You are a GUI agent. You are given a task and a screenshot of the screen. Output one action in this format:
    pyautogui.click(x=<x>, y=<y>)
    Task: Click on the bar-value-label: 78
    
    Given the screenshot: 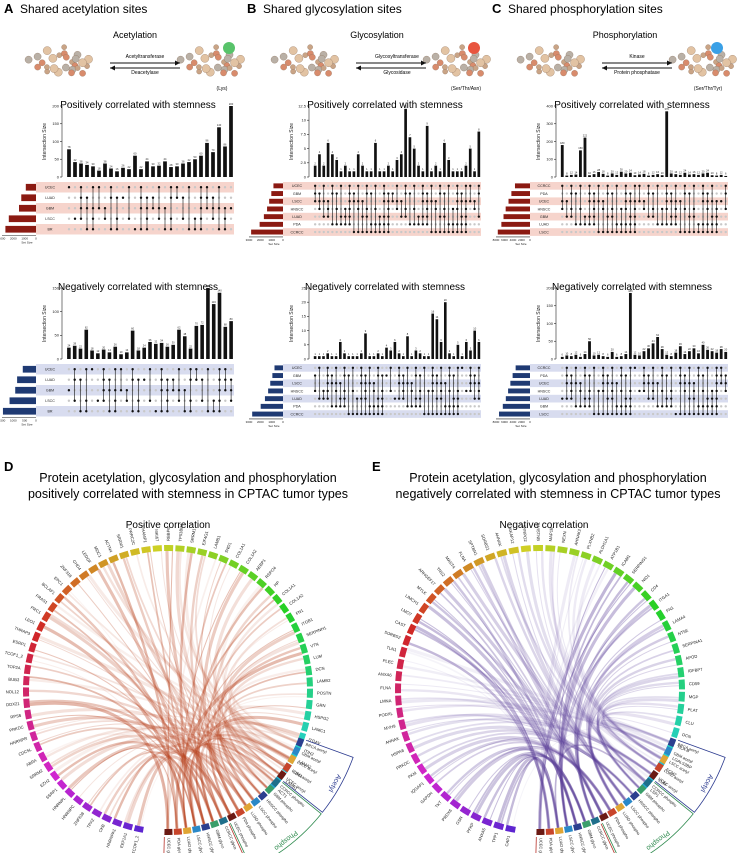 What is the action you would take?
    pyautogui.click(x=69, y=147)
    